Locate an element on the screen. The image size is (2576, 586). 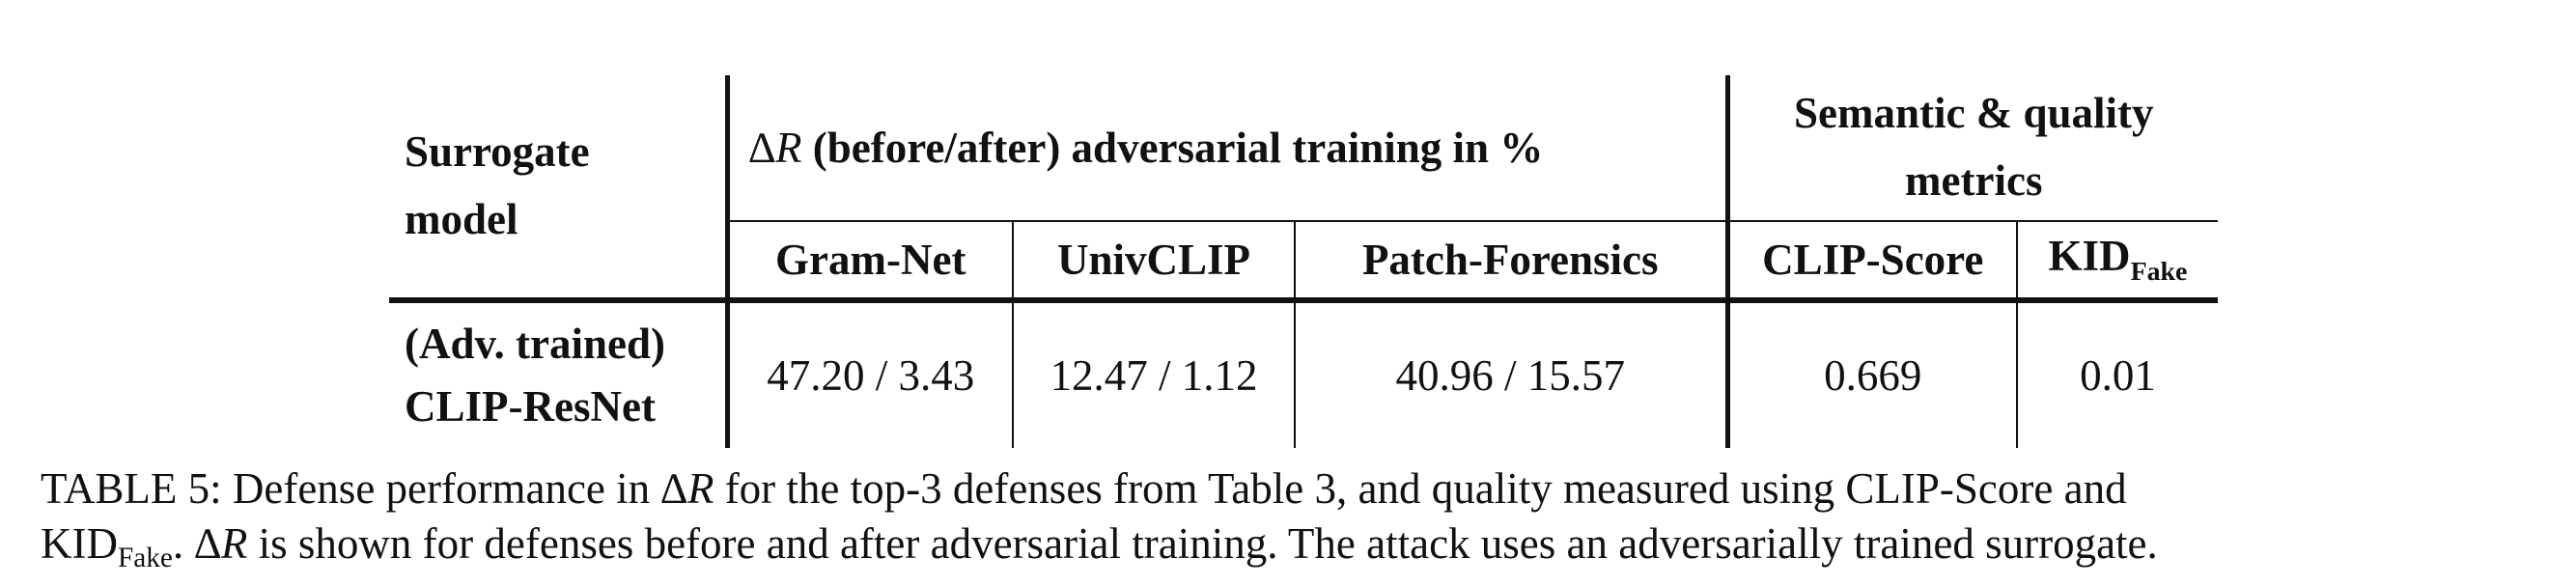
header-univclip: UnivCLIP is located at coordinates (1154, 262).